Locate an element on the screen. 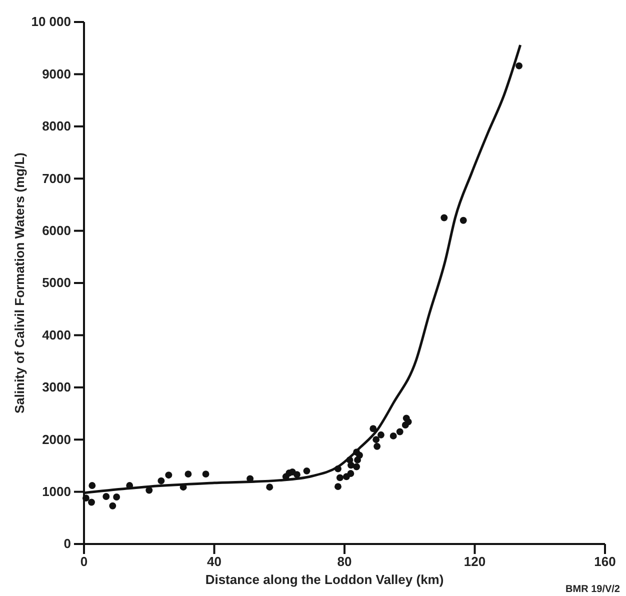 The width and height of the screenshot is (626, 596). x-tick-label: 120 is located at coordinates (475, 562).